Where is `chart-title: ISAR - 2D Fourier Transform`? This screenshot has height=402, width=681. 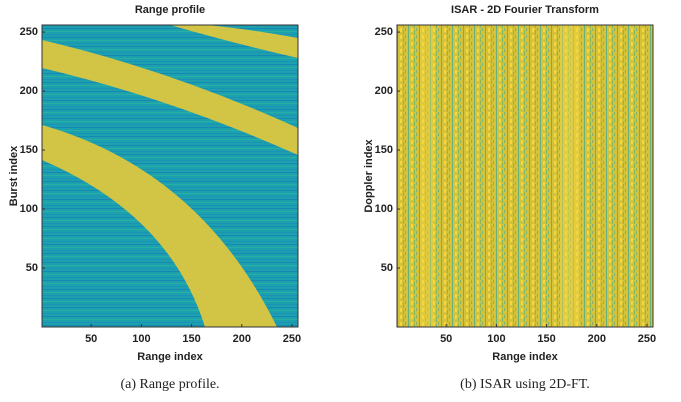
chart-title: ISAR - 2D Fourier Transform is located at coordinates (525, 10).